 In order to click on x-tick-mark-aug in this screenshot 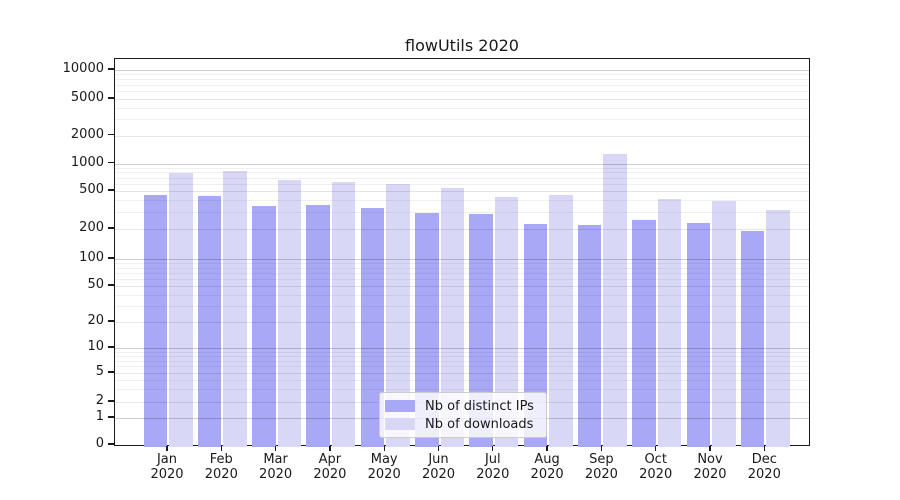, I will do `click(547, 448)`.